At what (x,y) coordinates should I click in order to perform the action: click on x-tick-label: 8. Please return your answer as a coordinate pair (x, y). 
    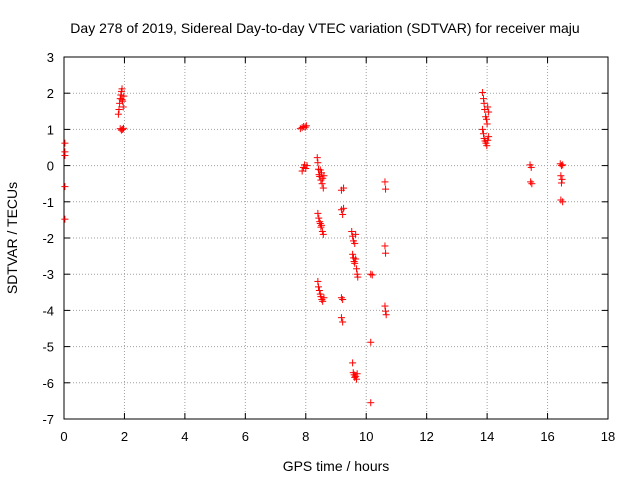
    Looking at the image, I should click on (305, 436).